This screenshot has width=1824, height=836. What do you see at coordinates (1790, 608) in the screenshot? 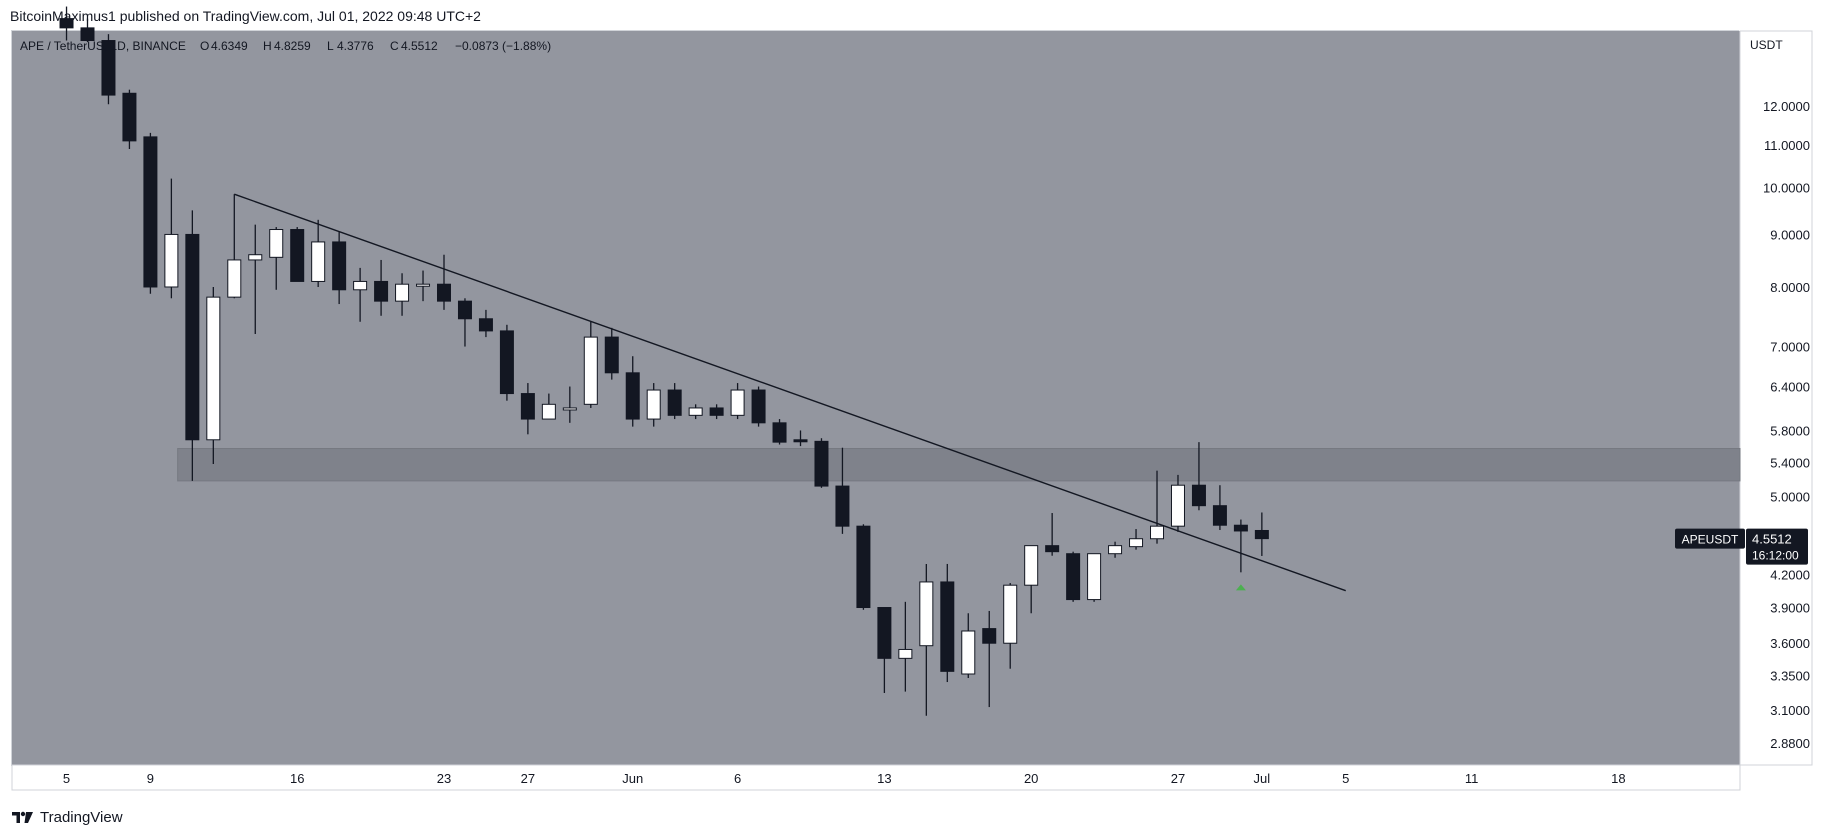
I see `price-tick-label: 3.9000` at bounding box center [1790, 608].